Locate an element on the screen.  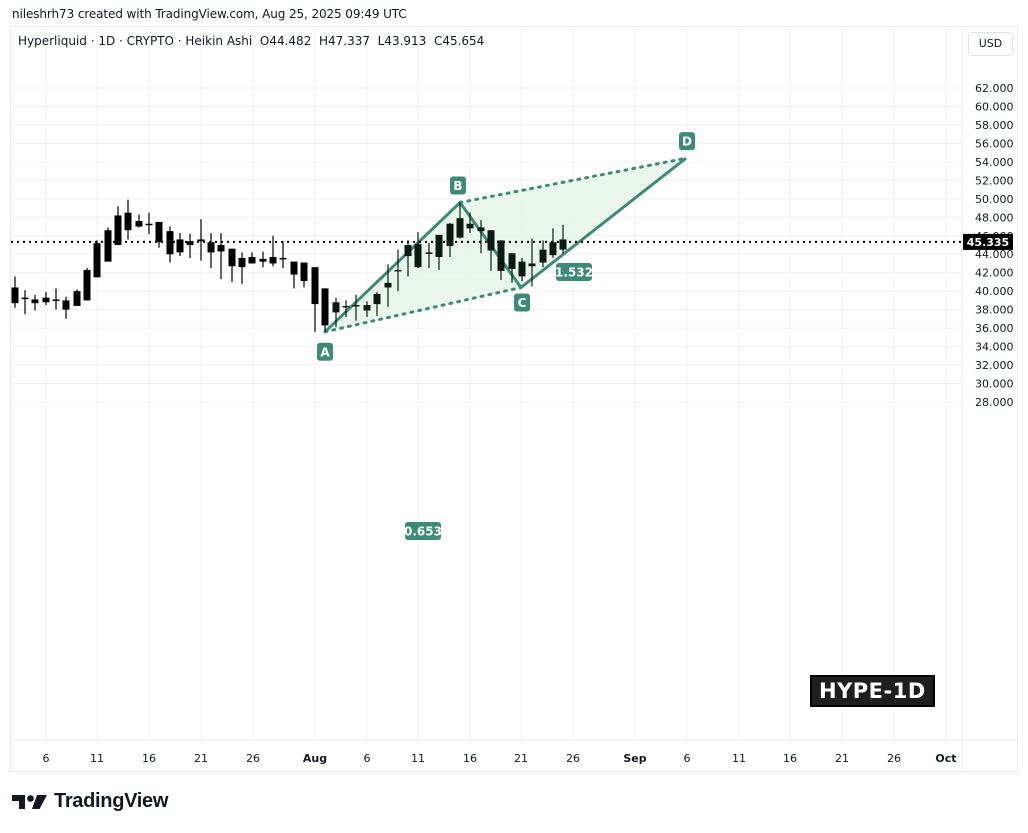
pattern-fill-bcd is located at coordinates (573, 223).